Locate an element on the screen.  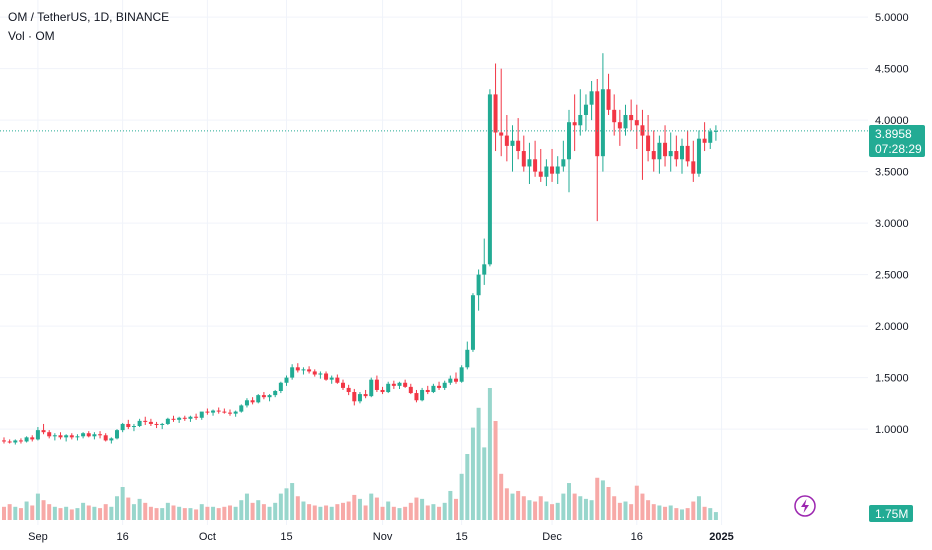
volume-label: Vol · OM is located at coordinates (31, 36).